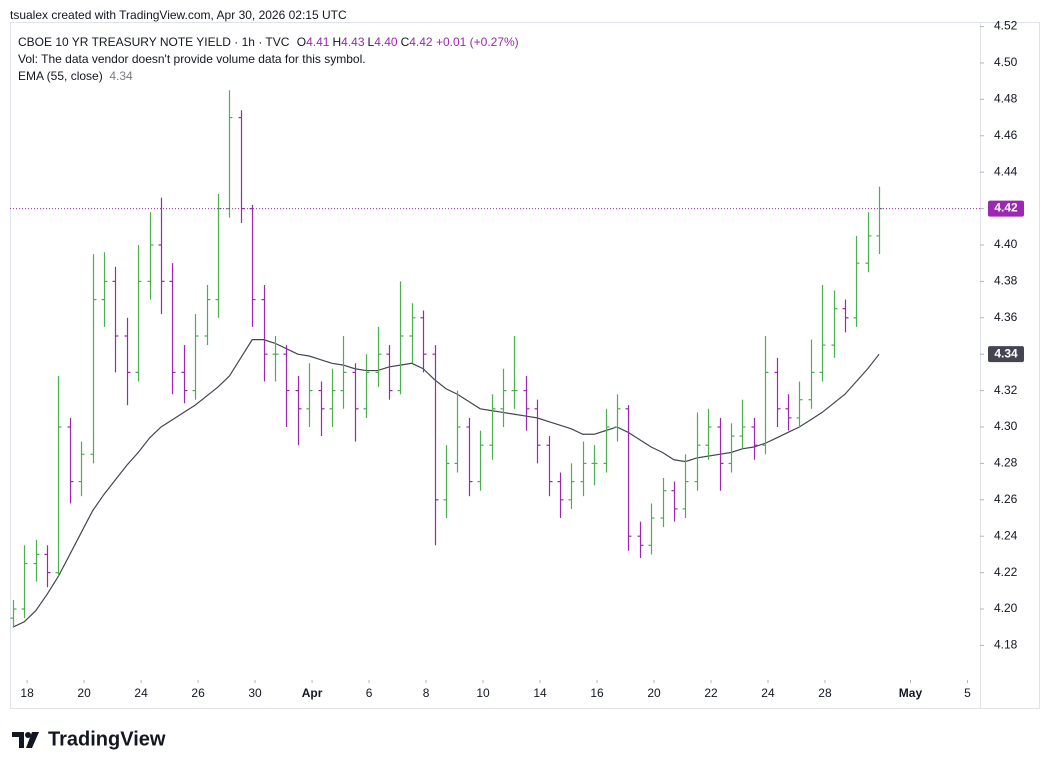 The height and width of the screenshot is (769, 1049). I want to click on y-tick-label: 4.46, so click(1006, 135).